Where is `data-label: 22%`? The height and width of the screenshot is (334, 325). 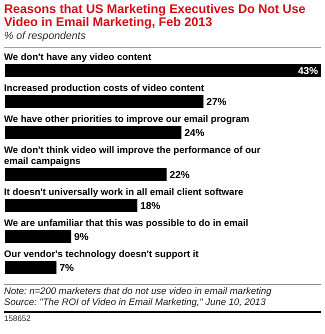 data-label: 22% is located at coordinates (180, 175).